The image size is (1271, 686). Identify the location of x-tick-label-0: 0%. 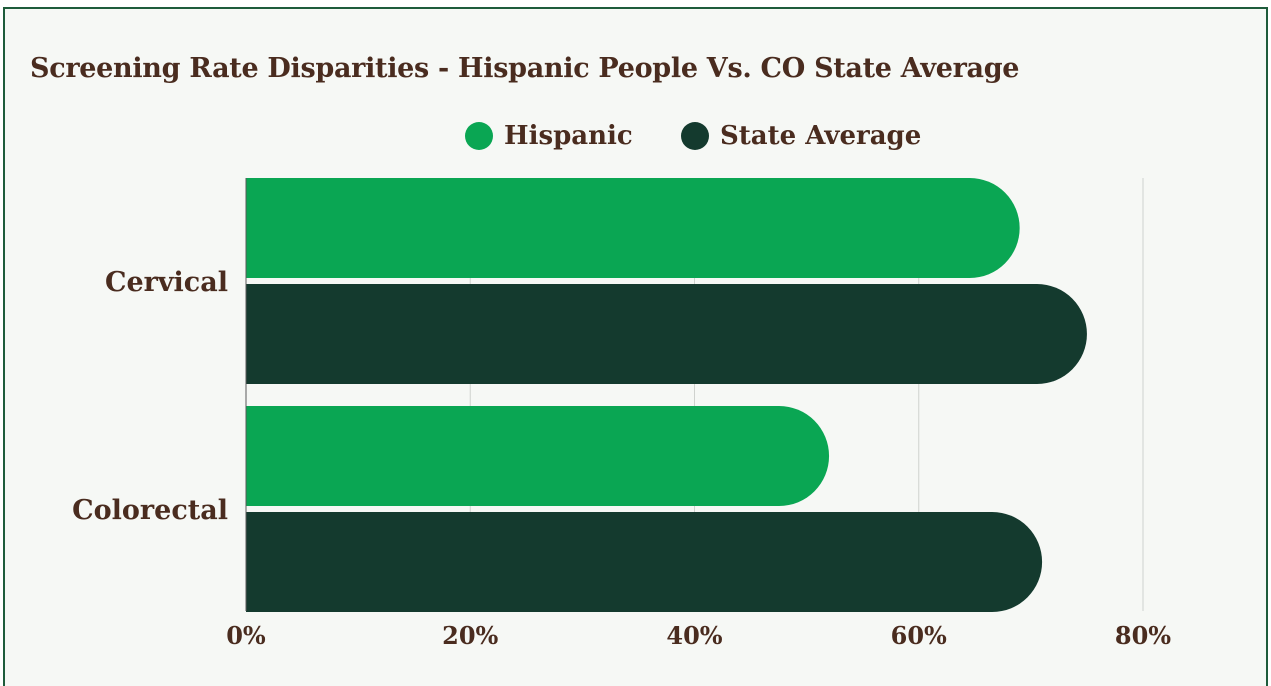
(246, 635).